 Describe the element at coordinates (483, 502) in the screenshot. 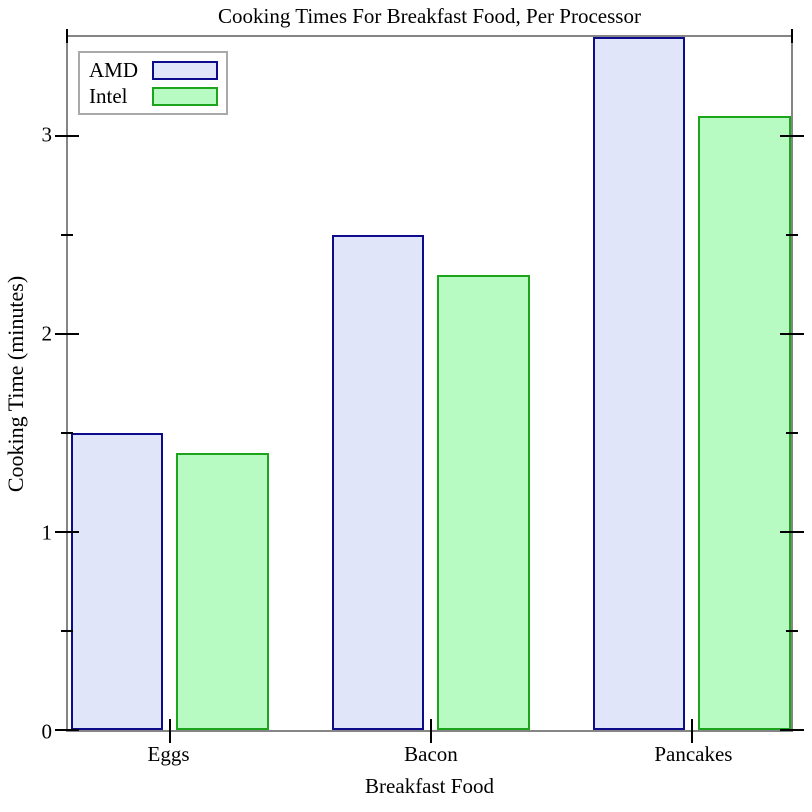

I see `bar-intel-bacon` at that location.